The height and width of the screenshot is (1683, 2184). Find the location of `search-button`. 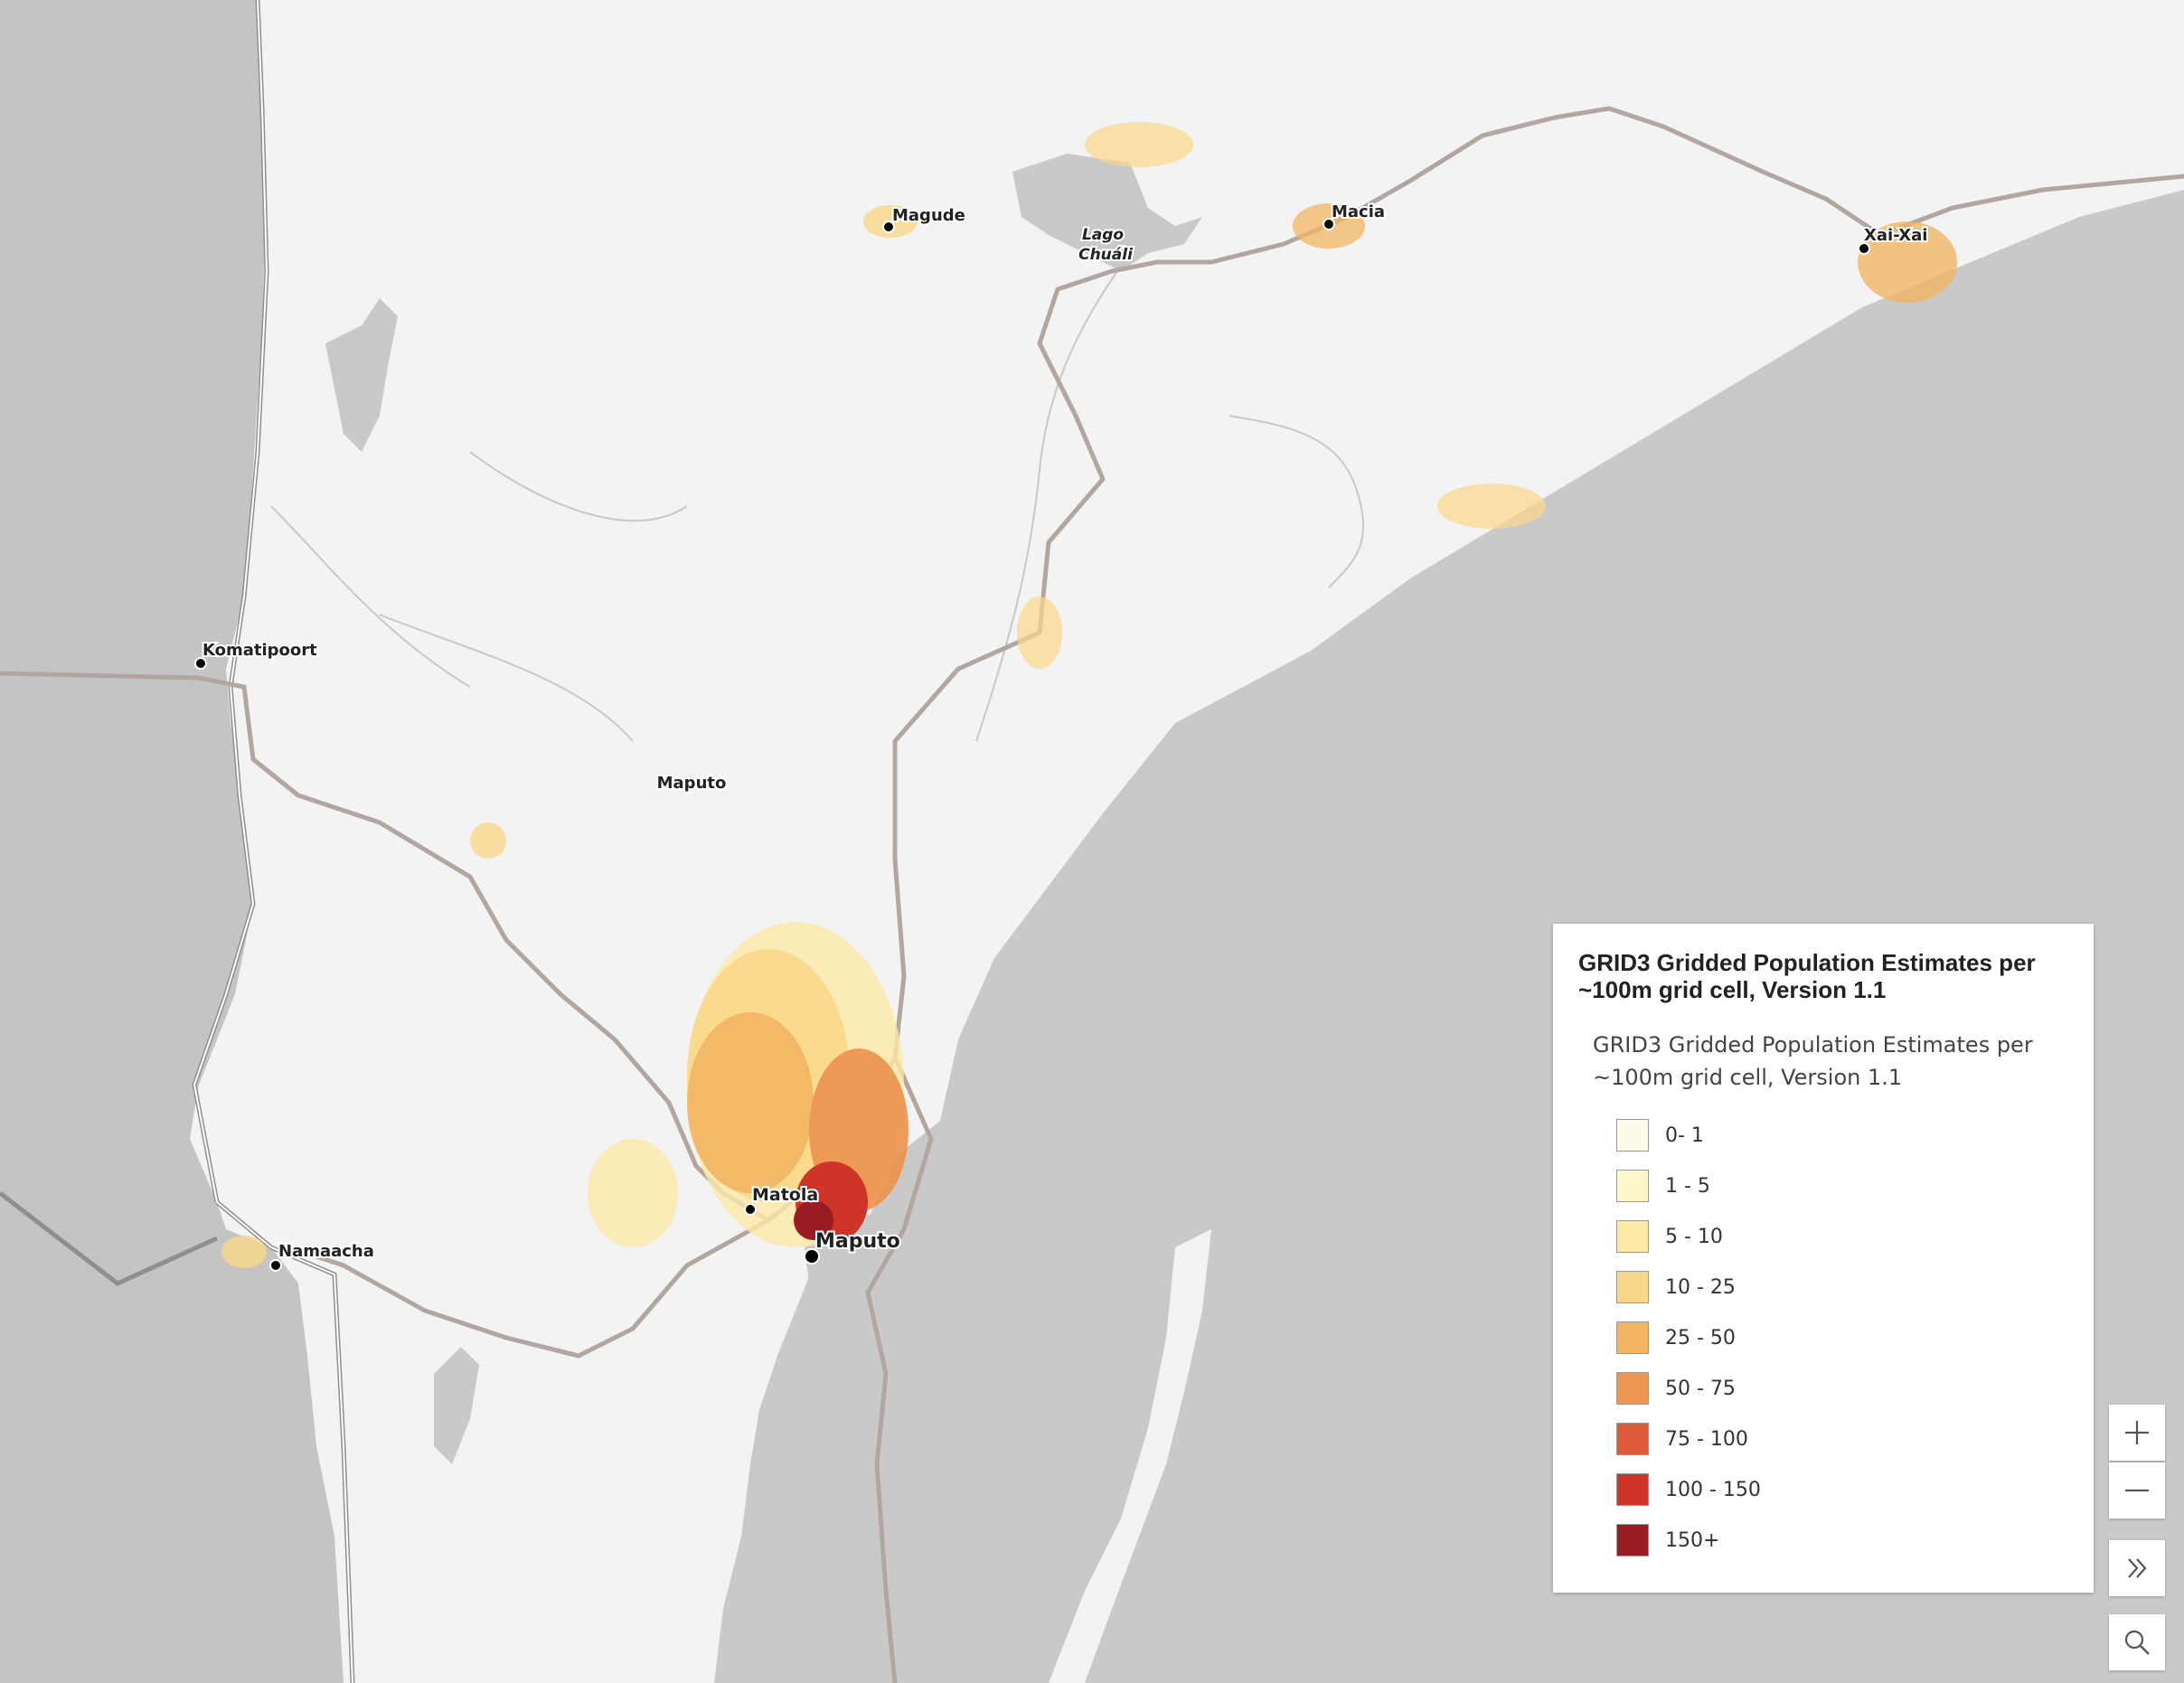

search-button is located at coordinates (2137, 1642).